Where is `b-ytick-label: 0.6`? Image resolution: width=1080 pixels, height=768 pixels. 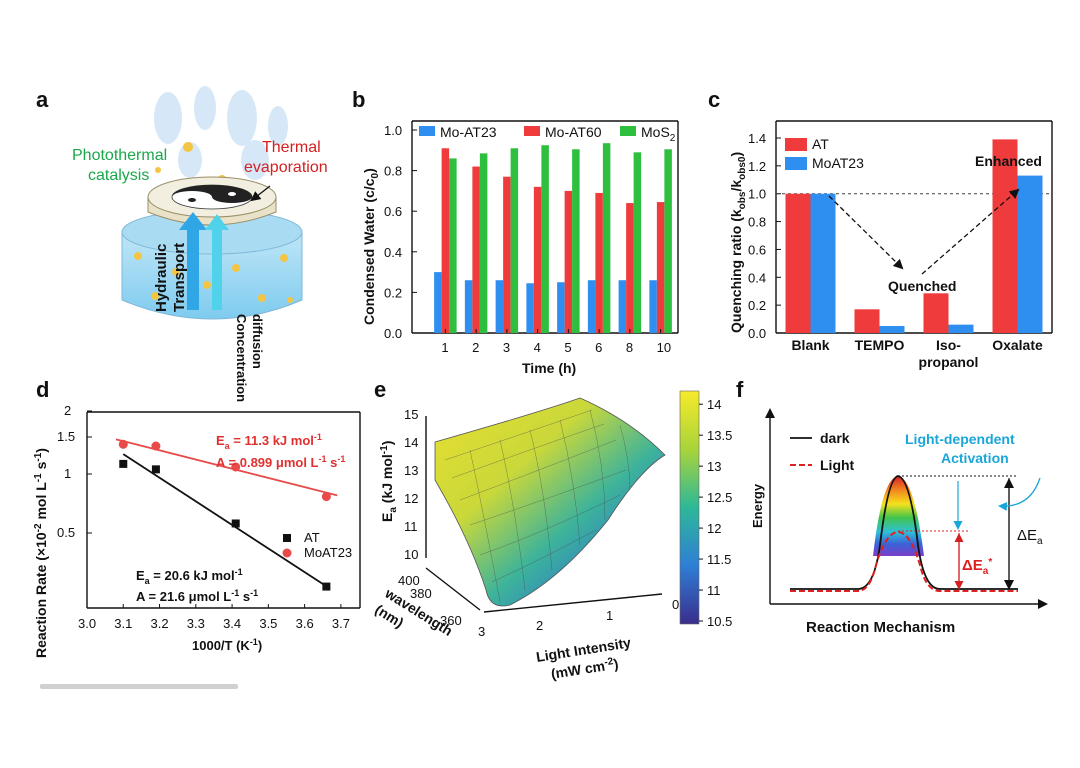 b-ytick-label: 0.6 is located at coordinates (393, 211).